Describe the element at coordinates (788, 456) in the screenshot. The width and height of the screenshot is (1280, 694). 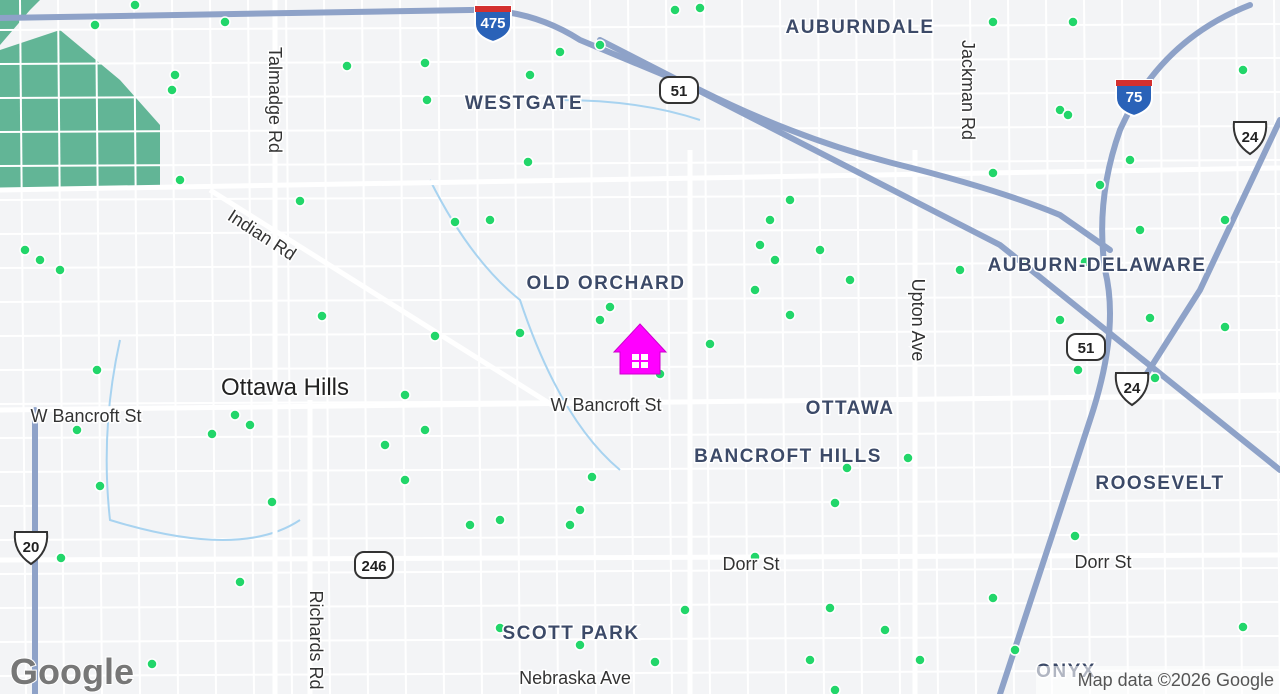
I see `neighborhood-label: BANCROFT HILLS` at that location.